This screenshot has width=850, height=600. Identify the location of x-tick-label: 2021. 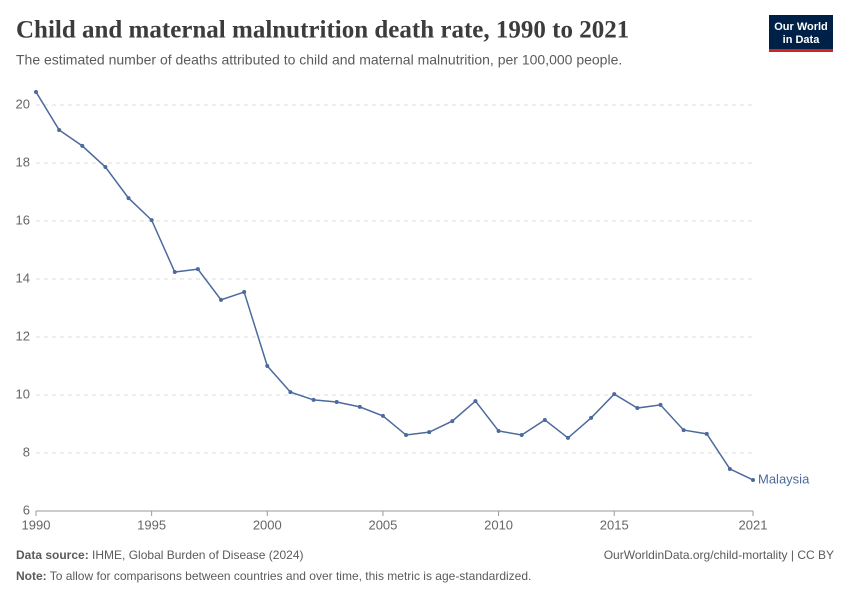
(753, 524).